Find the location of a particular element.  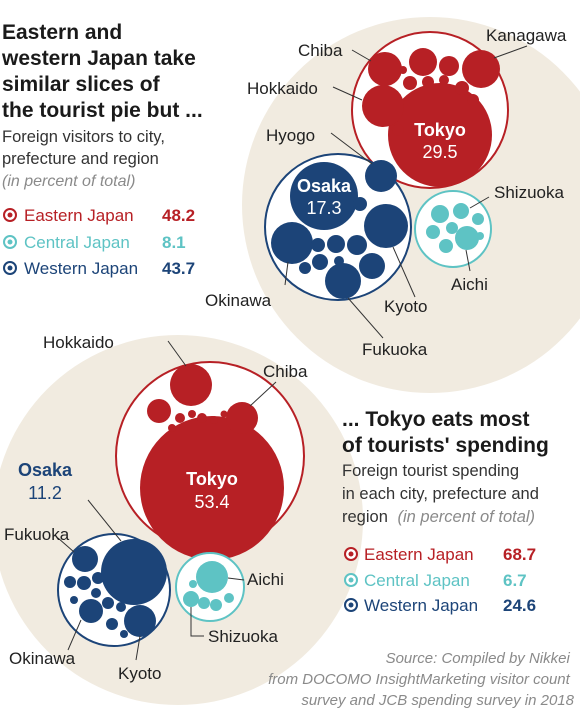

bottom-bubble-tokyo is located at coordinates (212, 488).